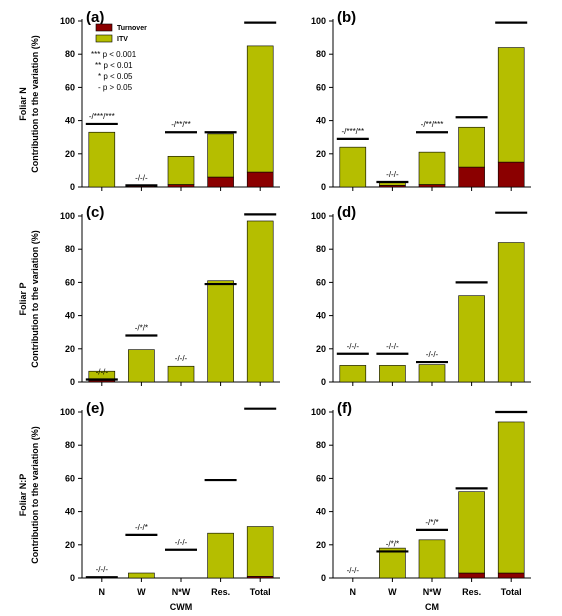  Describe the element at coordinates (115, 87) in the screenshot. I see `significance-key: - p > 0.05` at that location.